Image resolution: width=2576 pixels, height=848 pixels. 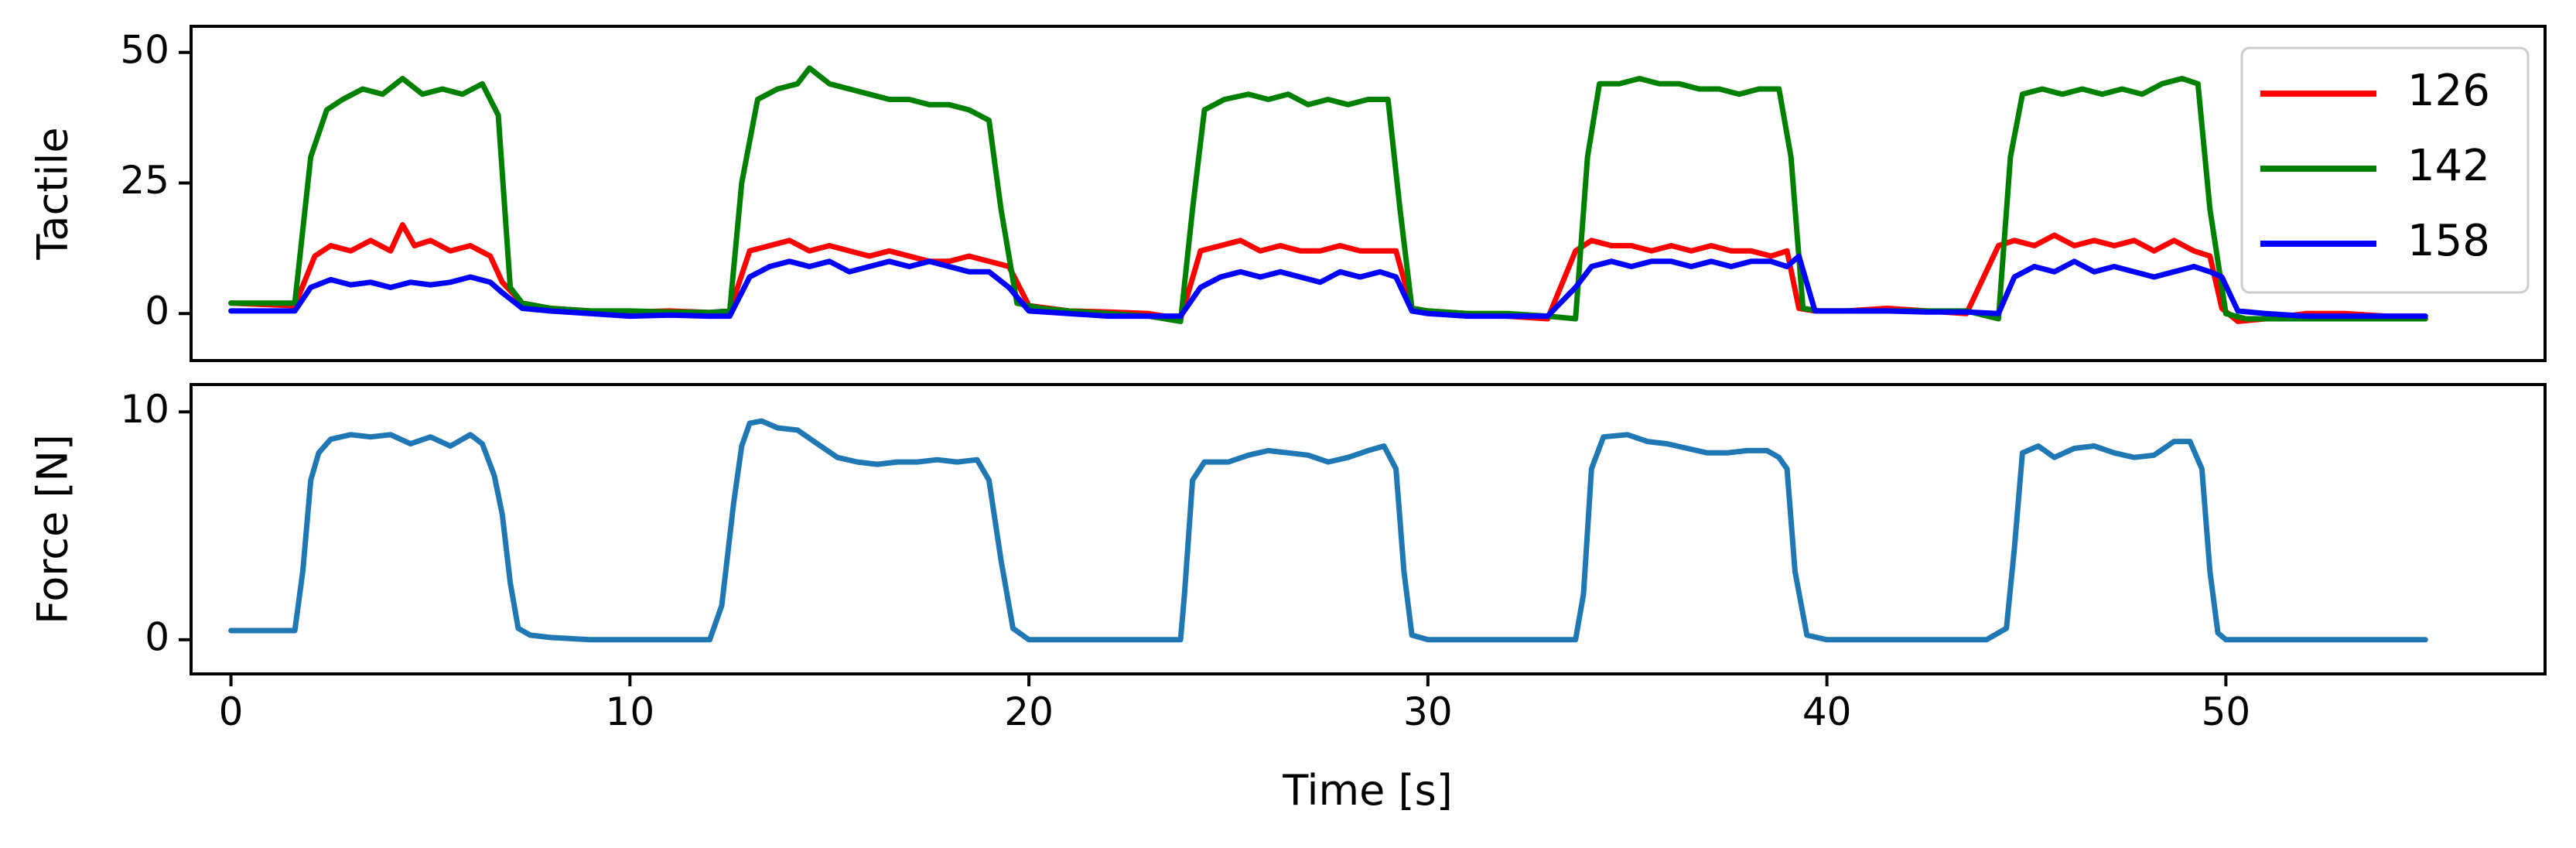 What do you see at coordinates (630, 712) in the screenshot?
I see `x-tick-label: 10` at bounding box center [630, 712].